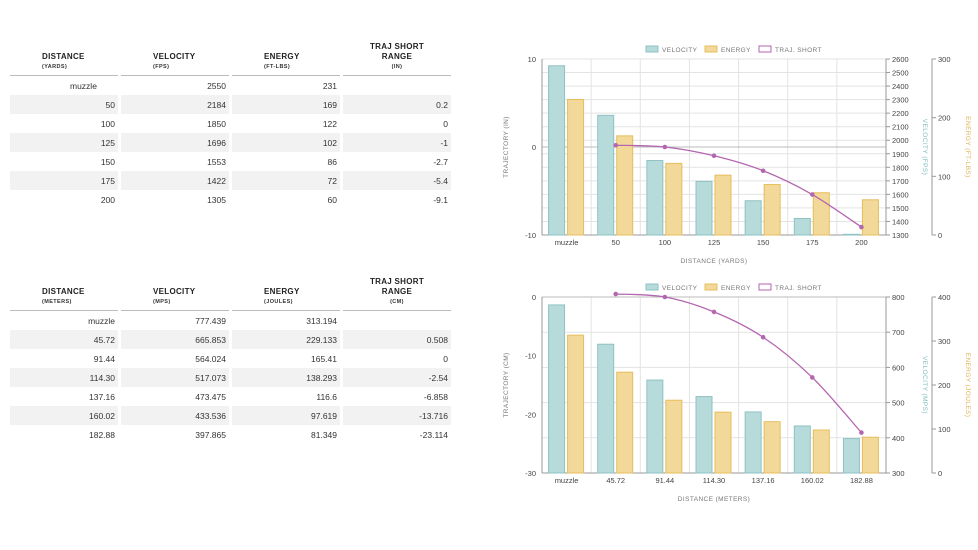 Image resolution: width=978 pixels, height=550 pixels. I want to click on cell-distance: 114.30, so click(64, 377).